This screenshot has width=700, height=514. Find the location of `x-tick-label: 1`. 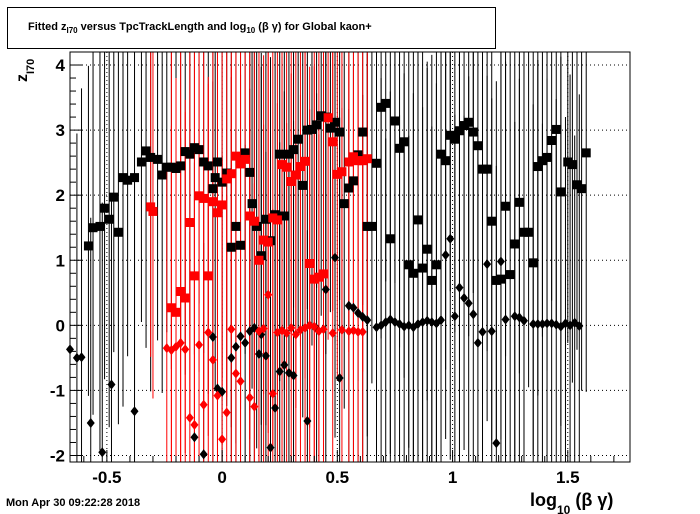

x-tick-label: 1 is located at coordinates (452, 477).